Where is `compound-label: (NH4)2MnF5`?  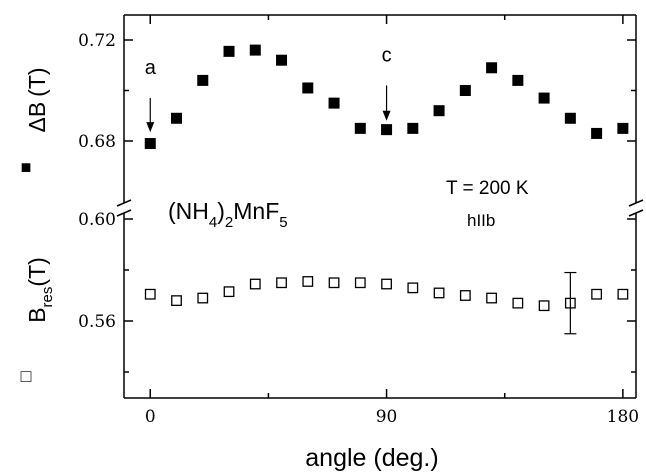 compound-label: (NH4)2MnF5 is located at coordinates (228, 214).